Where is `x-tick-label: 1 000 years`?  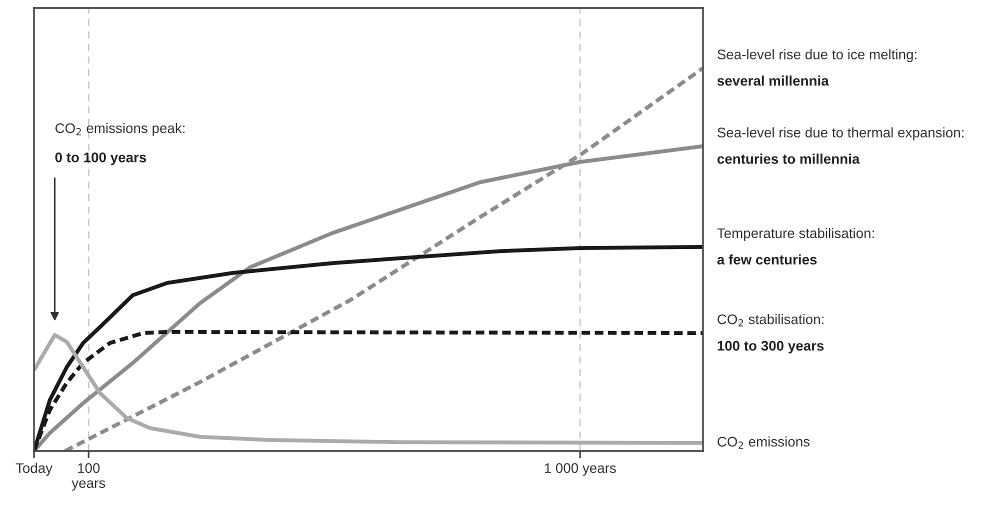 x-tick-label: 1 000 years is located at coordinates (580, 469).